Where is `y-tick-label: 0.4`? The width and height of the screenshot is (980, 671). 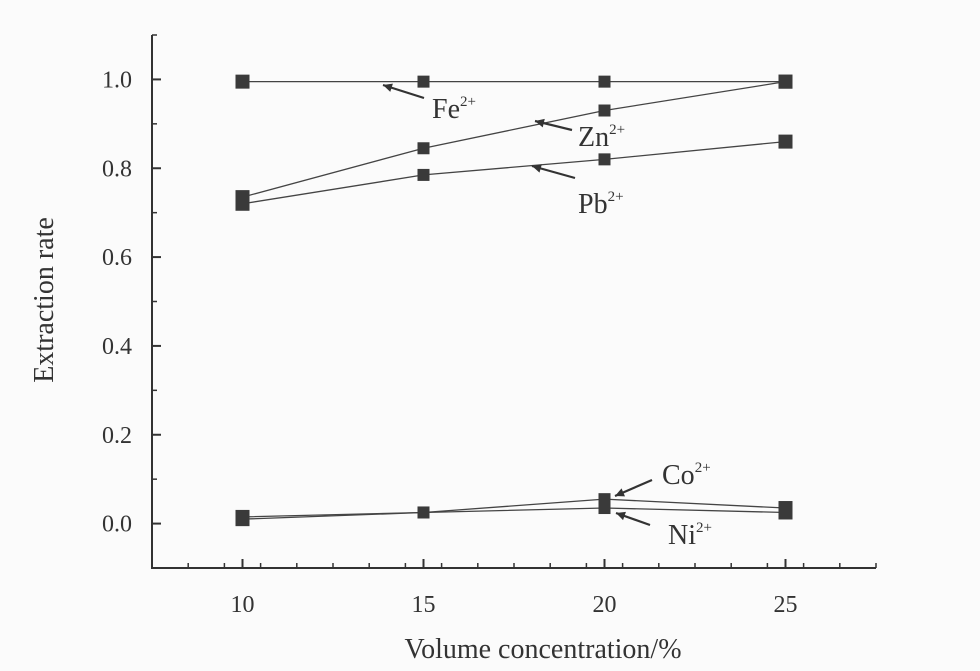 y-tick-label: 0.4 is located at coordinates (117, 347).